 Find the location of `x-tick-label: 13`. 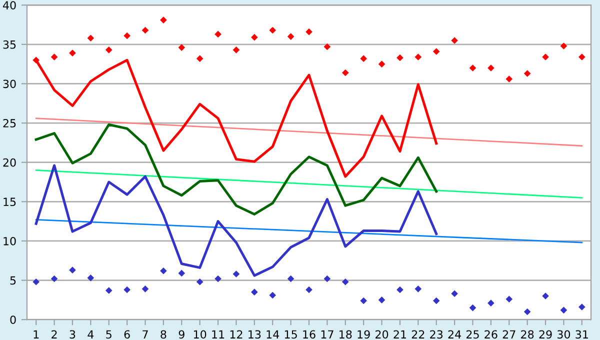

x-tick-label: 13 is located at coordinates (254, 334).